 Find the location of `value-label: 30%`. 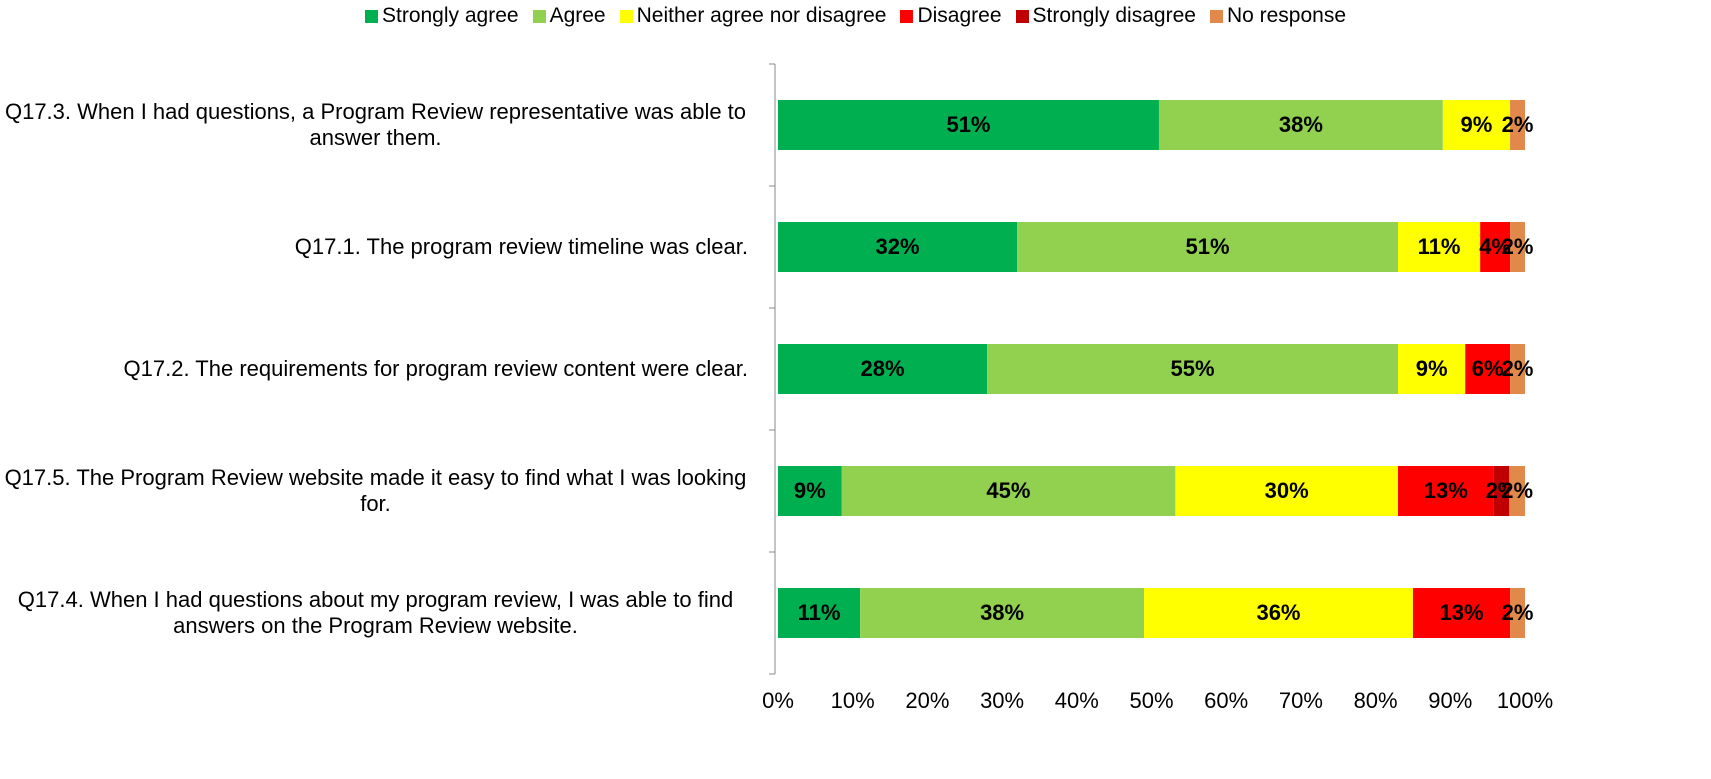

value-label: 30% is located at coordinates (1287, 490).